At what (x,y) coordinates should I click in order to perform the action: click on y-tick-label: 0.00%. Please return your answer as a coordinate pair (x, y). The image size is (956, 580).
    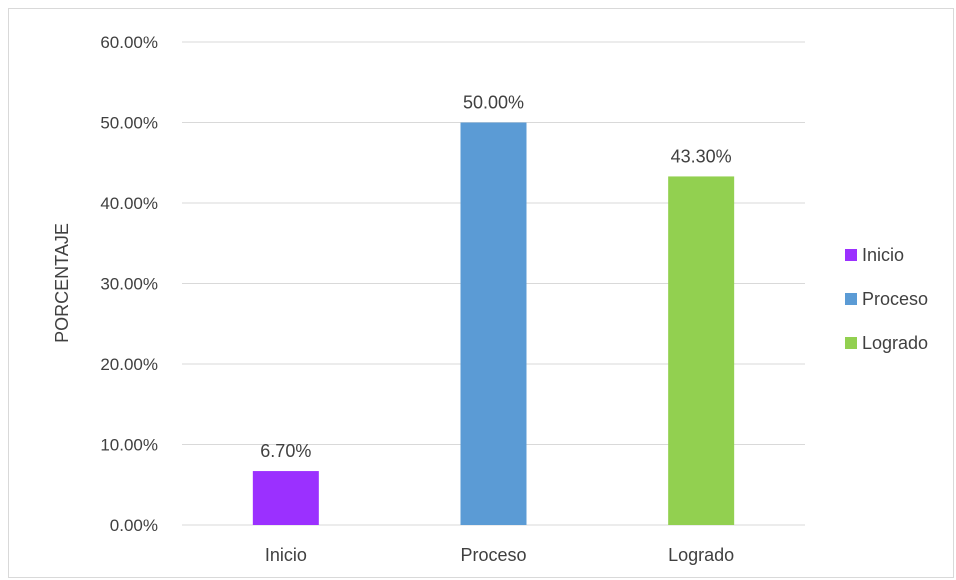
    Looking at the image, I should click on (134, 525).